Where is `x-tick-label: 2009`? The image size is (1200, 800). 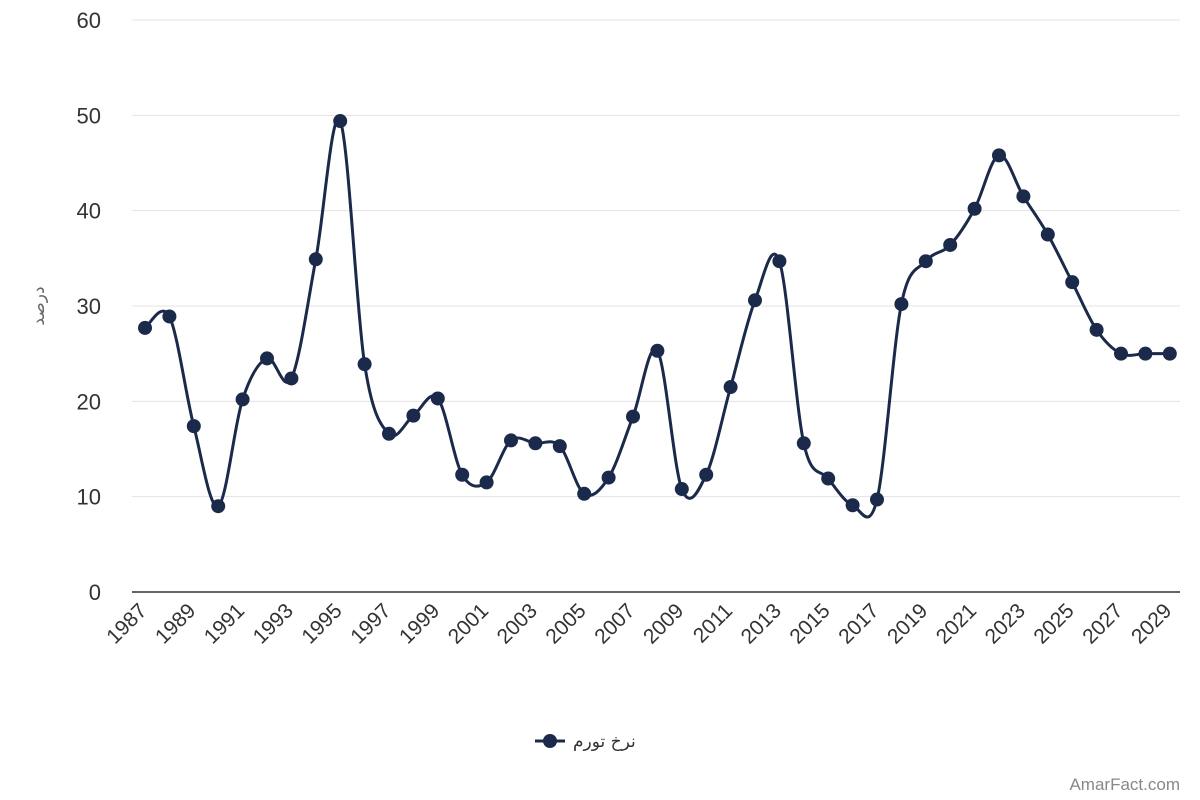
x-tick-label: 2009 is located at coordinates (663, 623).